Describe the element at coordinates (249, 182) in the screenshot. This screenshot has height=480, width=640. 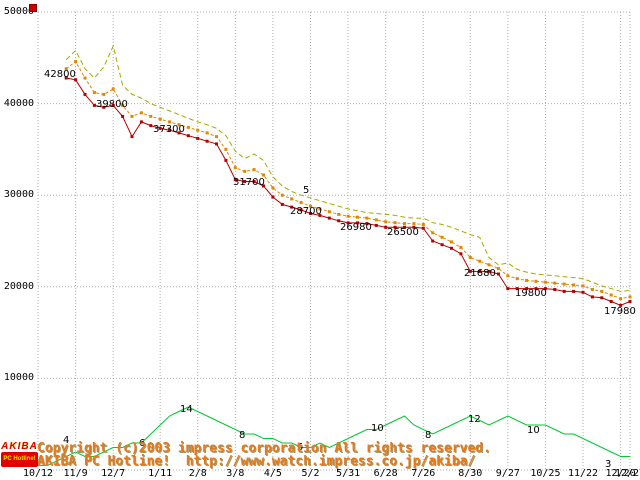
I see `price-annotation: 31700` at that location.